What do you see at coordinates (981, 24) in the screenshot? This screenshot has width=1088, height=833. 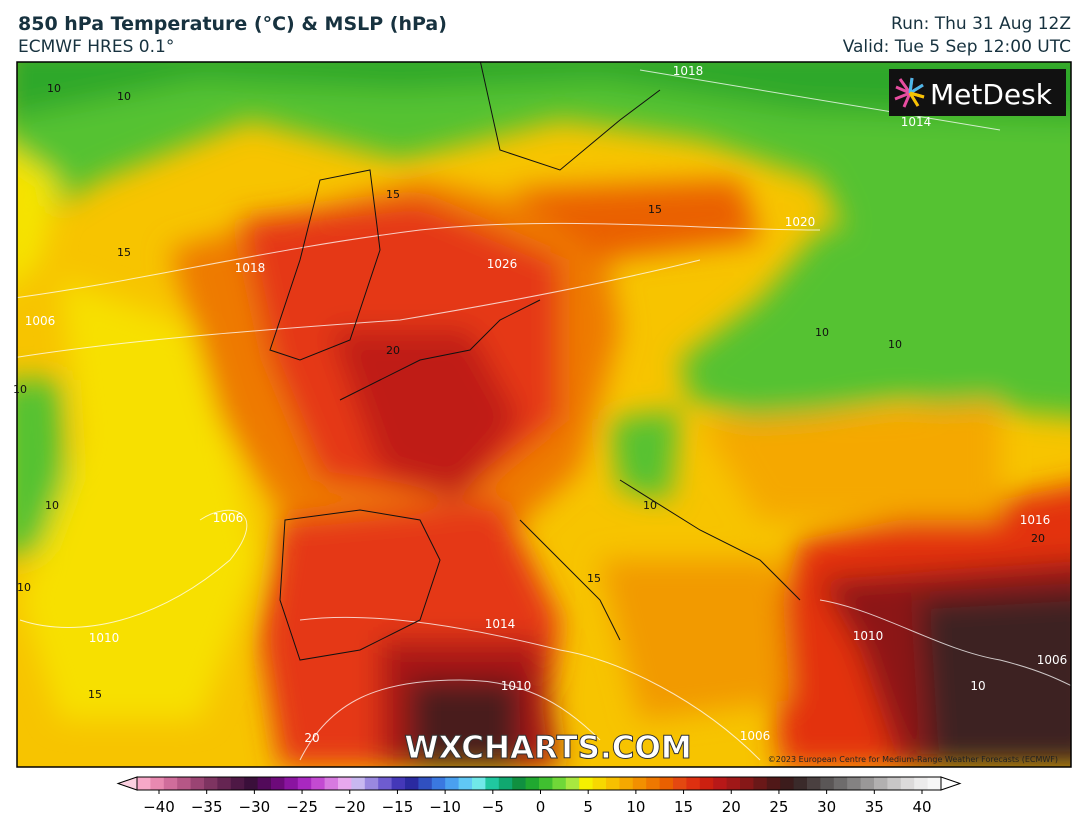 I see `run-time: Run: Thu 31 Aug 12Z` at bounding box center [981, 24].